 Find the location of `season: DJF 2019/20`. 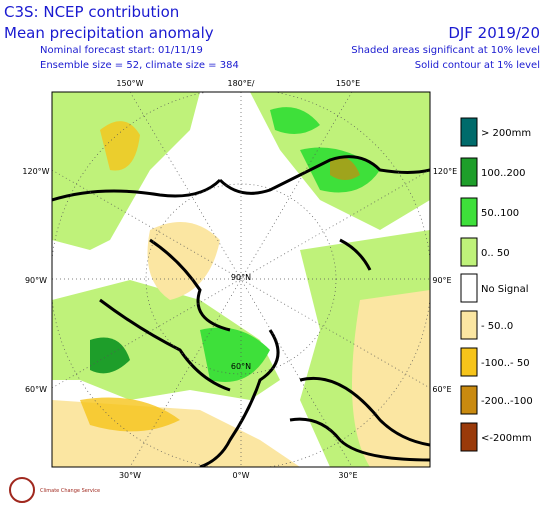

season: DJF 2019/20 is located at coordinates (494, 33).